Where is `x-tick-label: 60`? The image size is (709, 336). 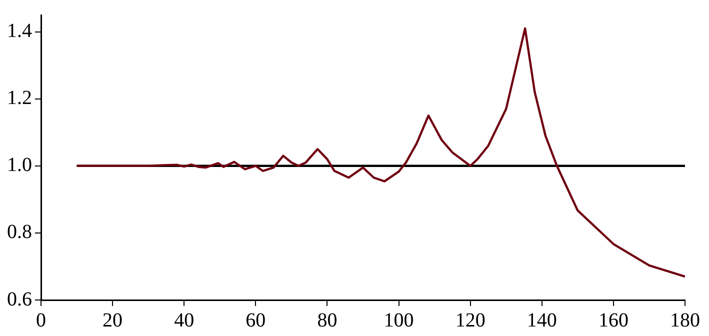 x-tick-label: 60 is located at coordinates (256, 320).